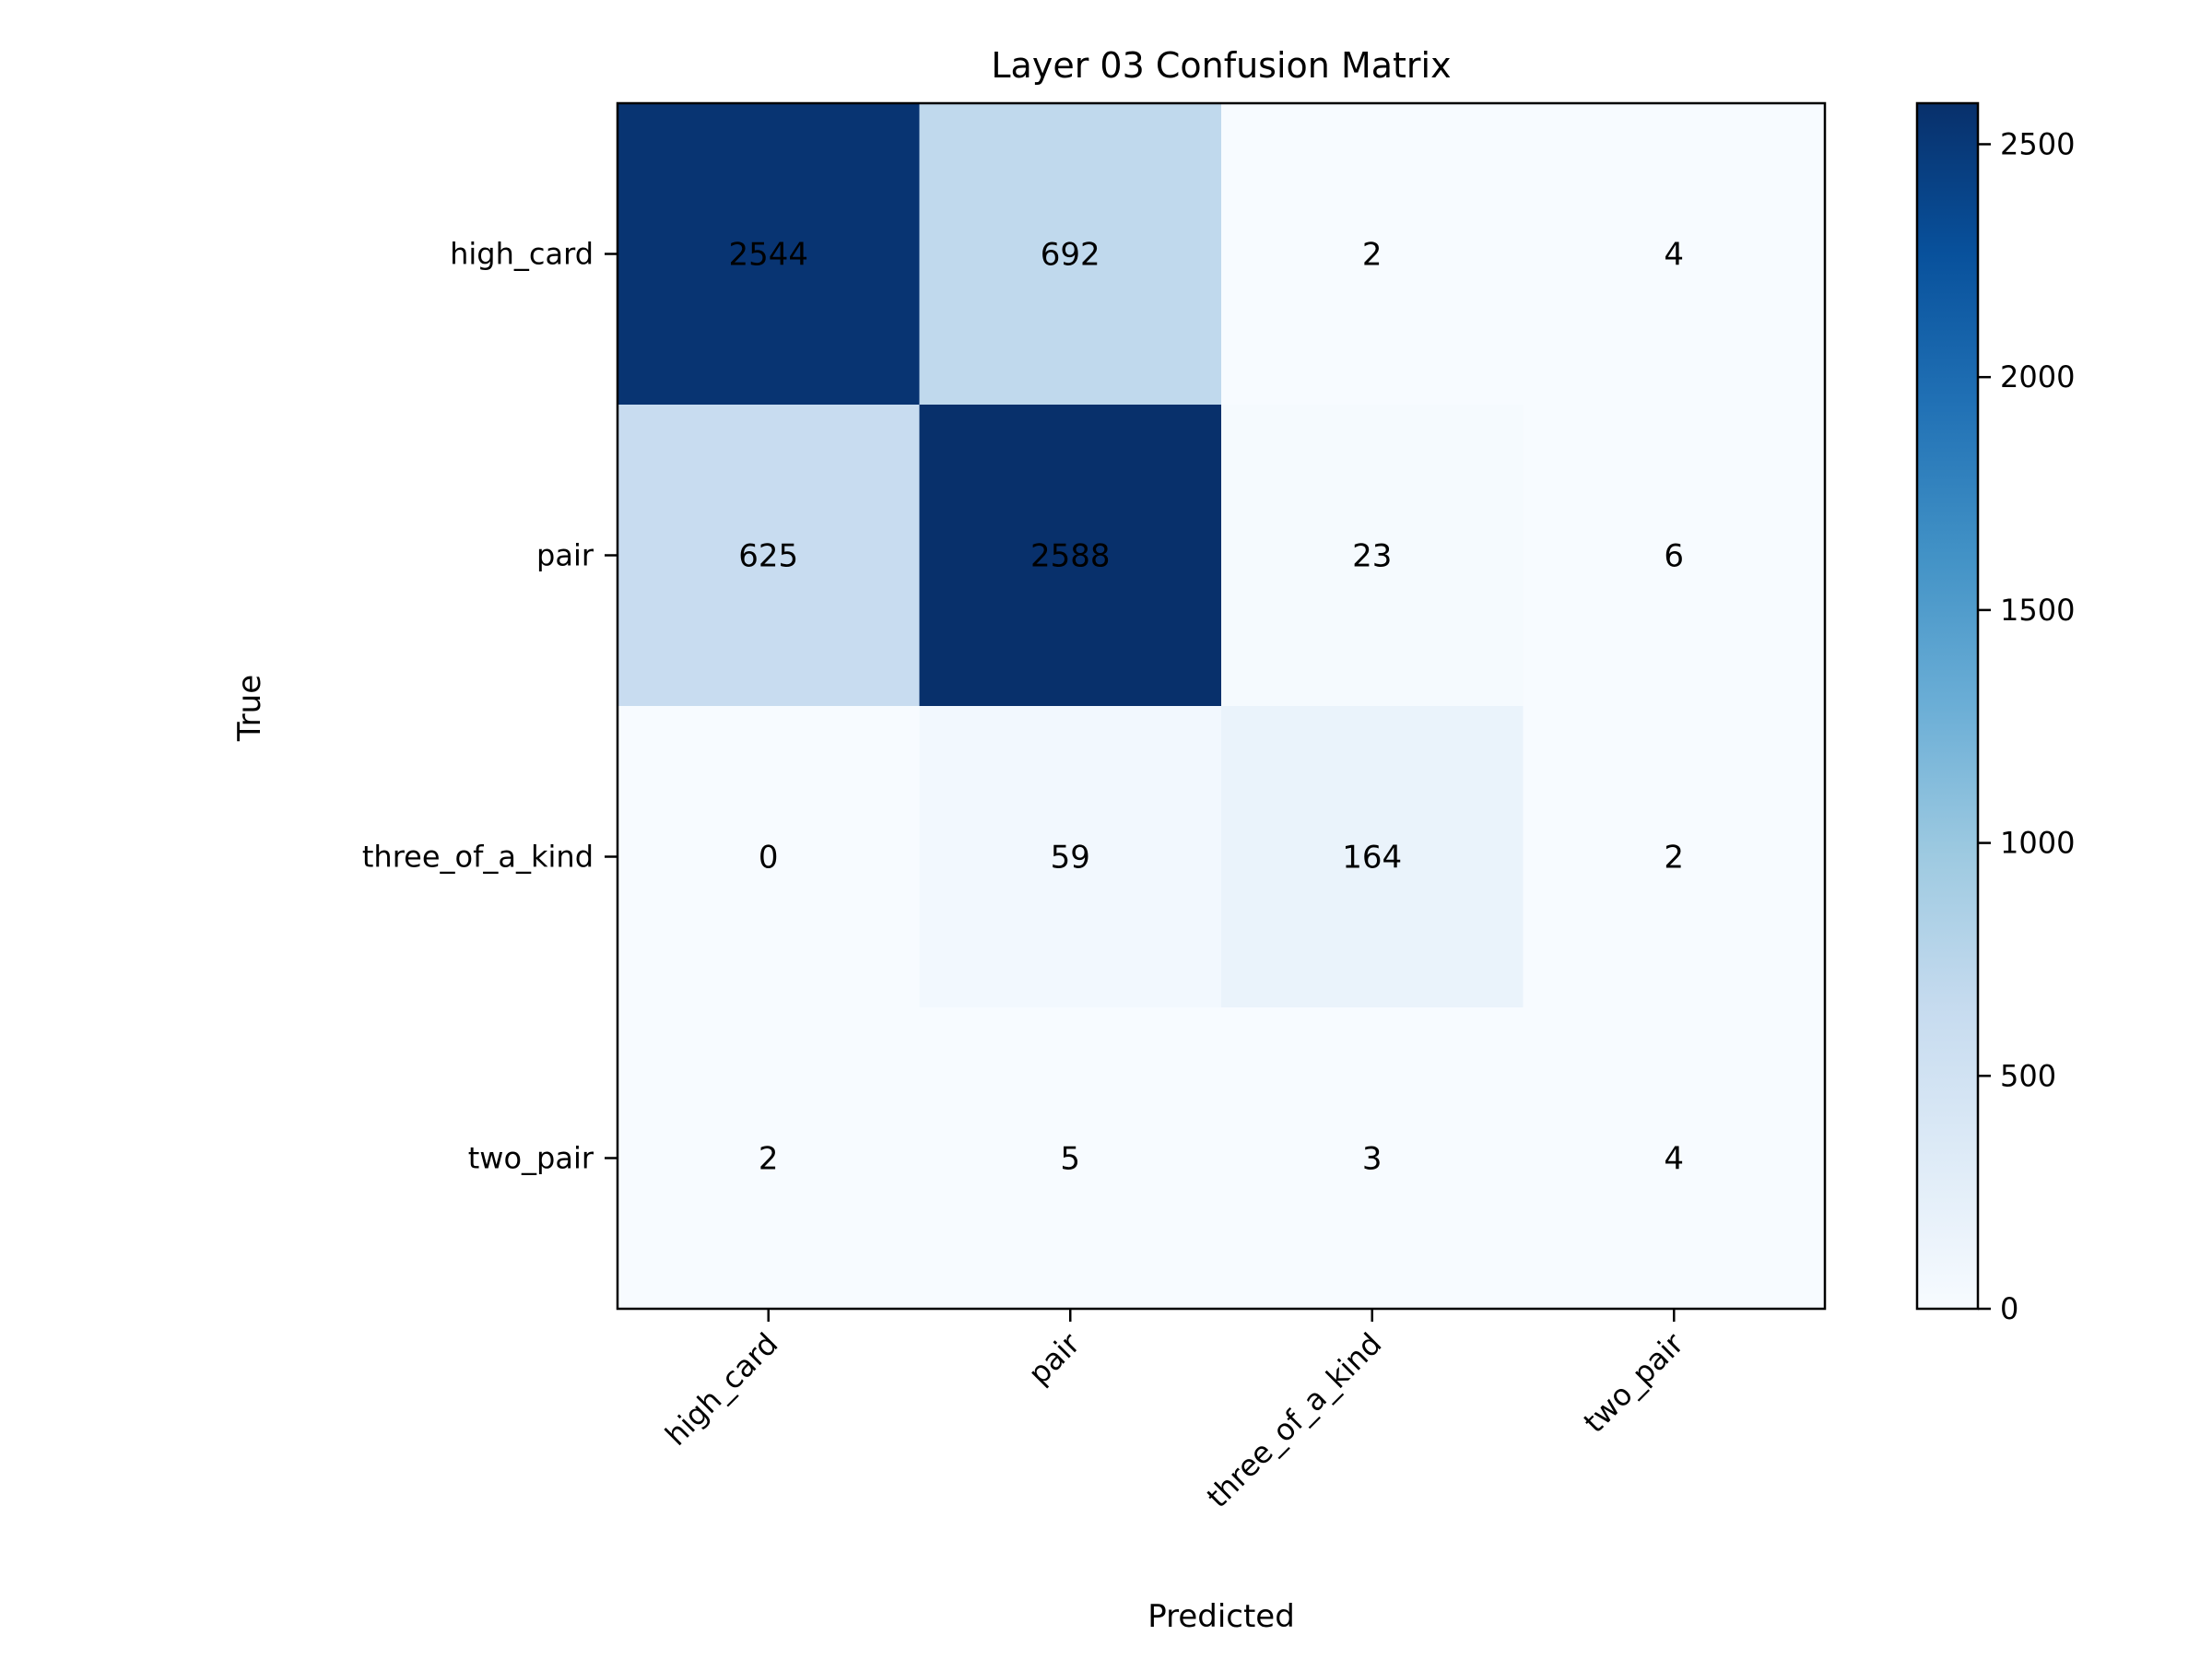 This screenshot has height=1659, width=2212. Describe the element at coordinates (1054, 1358) in the screenshot. I see `x-tick-label: pair` at that location.